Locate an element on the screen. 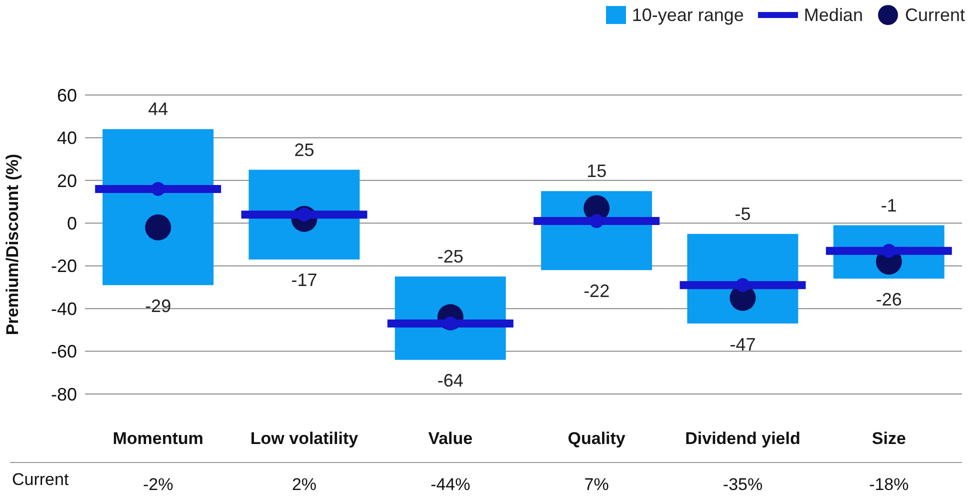 Image resolution: width=979 pixels, height=496 pixels. data-label: -44% is located at coordinates (450, 484).